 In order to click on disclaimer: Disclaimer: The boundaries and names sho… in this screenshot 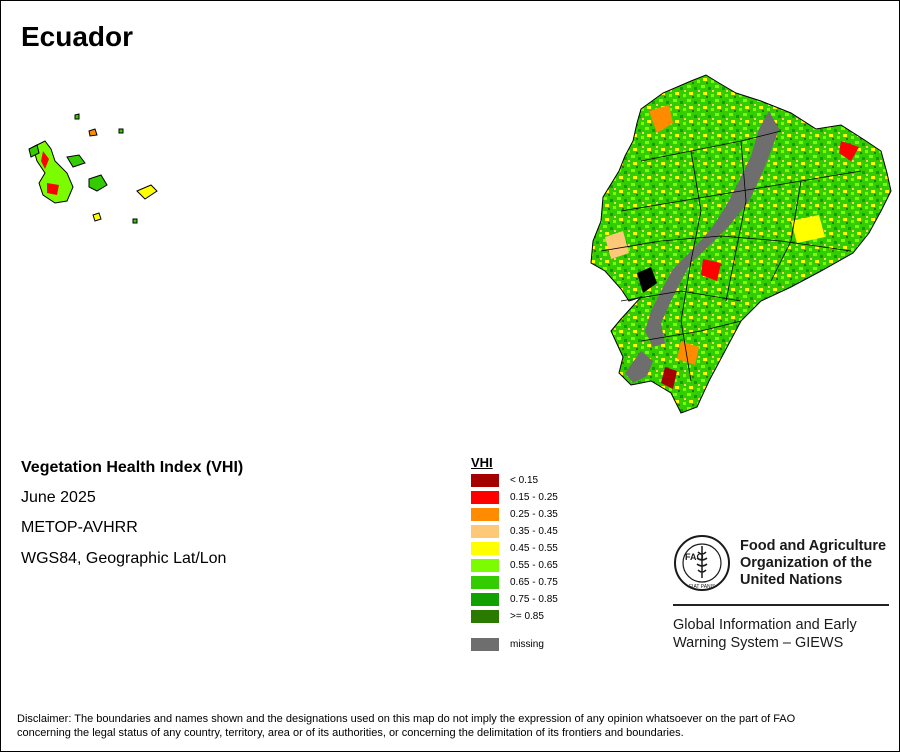, I will do `click(452, 726)`.